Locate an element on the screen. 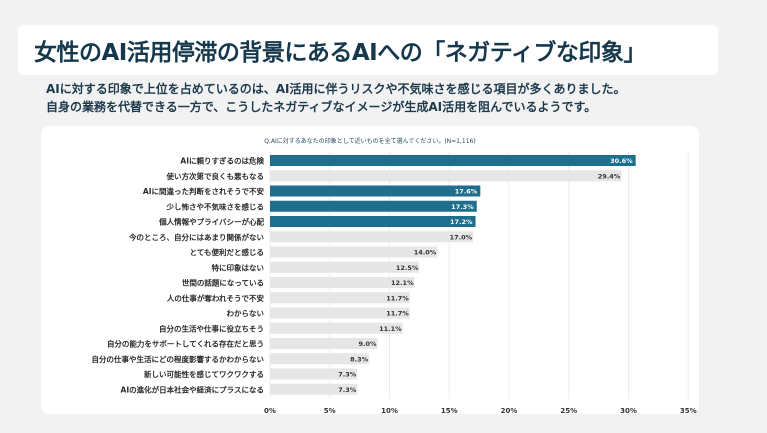  title-card: 女性のAI活用停滞の背景にあるAIへの「ネガティブな印象」 is located at coordinates (368, 50).